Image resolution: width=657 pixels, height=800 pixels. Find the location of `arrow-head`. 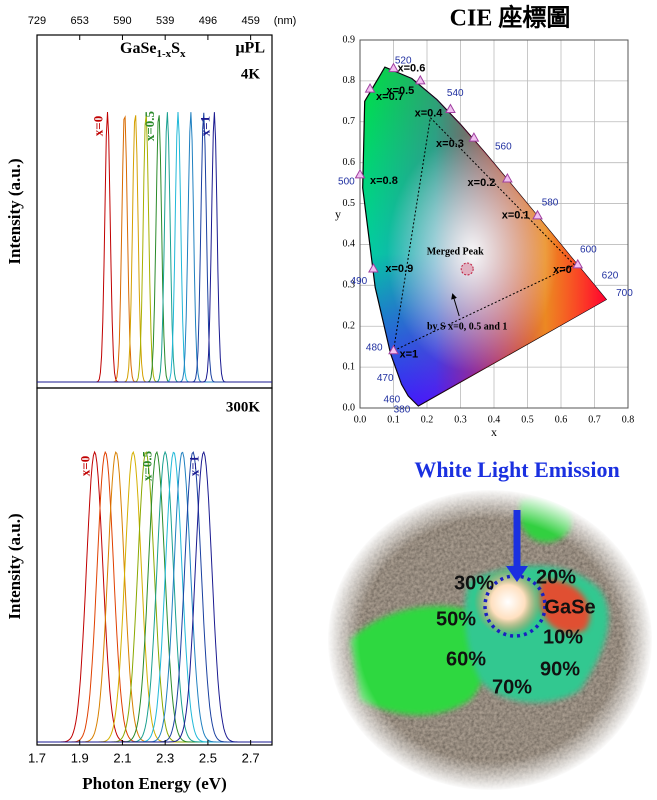

arrow-head is located at coordinates (517, 574).